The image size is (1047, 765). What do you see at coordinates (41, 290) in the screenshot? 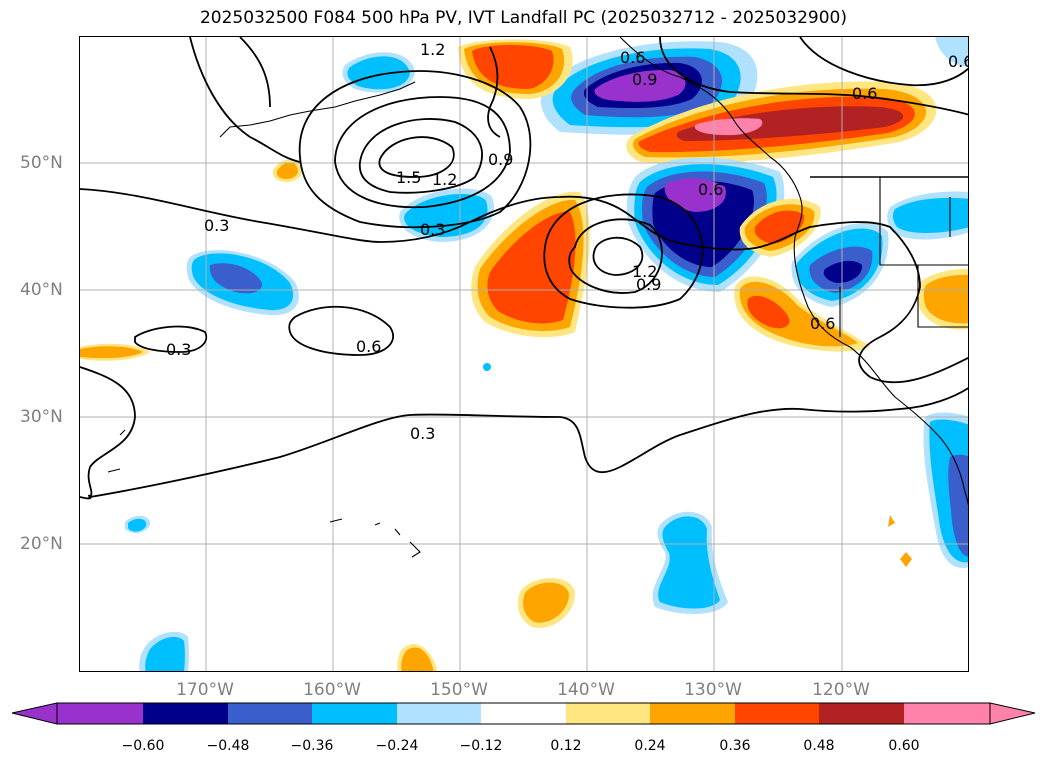
I see `lat-label-40n: 40°N` at bounding box center [41, 290].